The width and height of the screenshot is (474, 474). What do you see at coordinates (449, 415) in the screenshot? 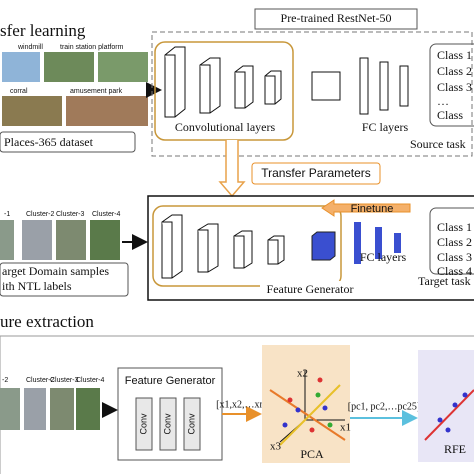
I see `rfe-plot` at bounding box center [449, 415].